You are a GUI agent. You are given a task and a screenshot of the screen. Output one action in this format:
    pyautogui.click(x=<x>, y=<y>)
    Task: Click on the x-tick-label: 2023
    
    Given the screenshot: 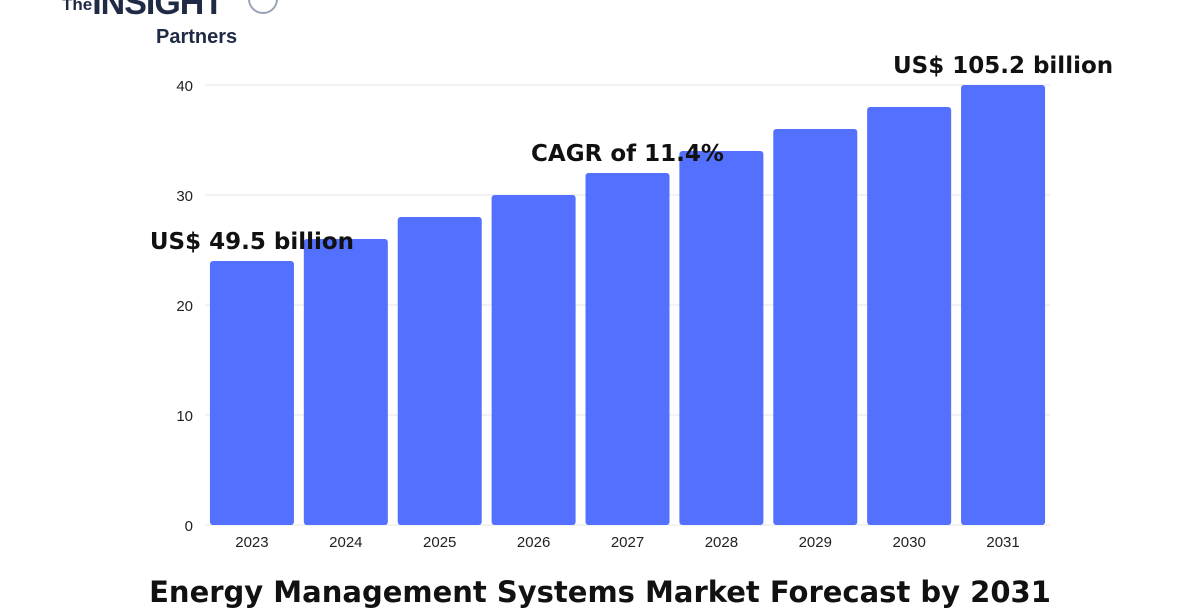 What is the action you would take?
    pyautogui.click(x=251, y=542)
    